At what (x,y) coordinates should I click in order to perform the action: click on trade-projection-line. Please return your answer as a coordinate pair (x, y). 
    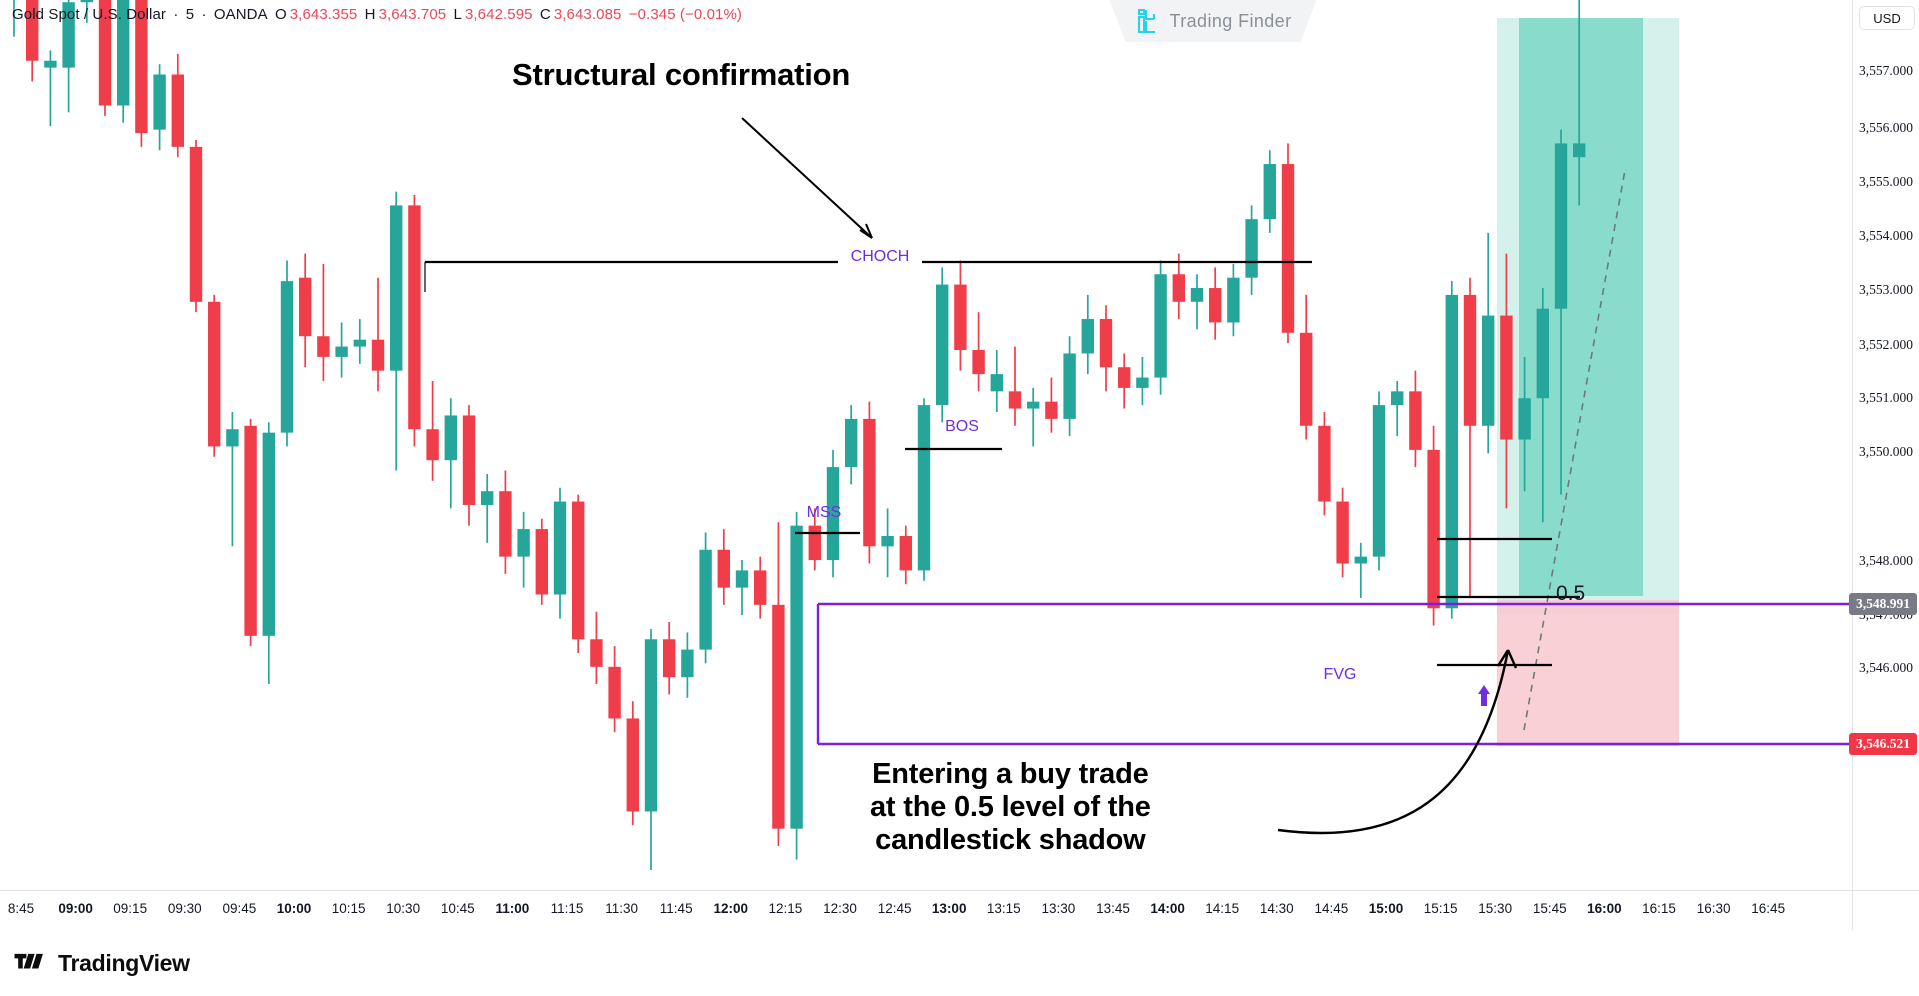
    Looking at the image, I should click on (1574, 450).